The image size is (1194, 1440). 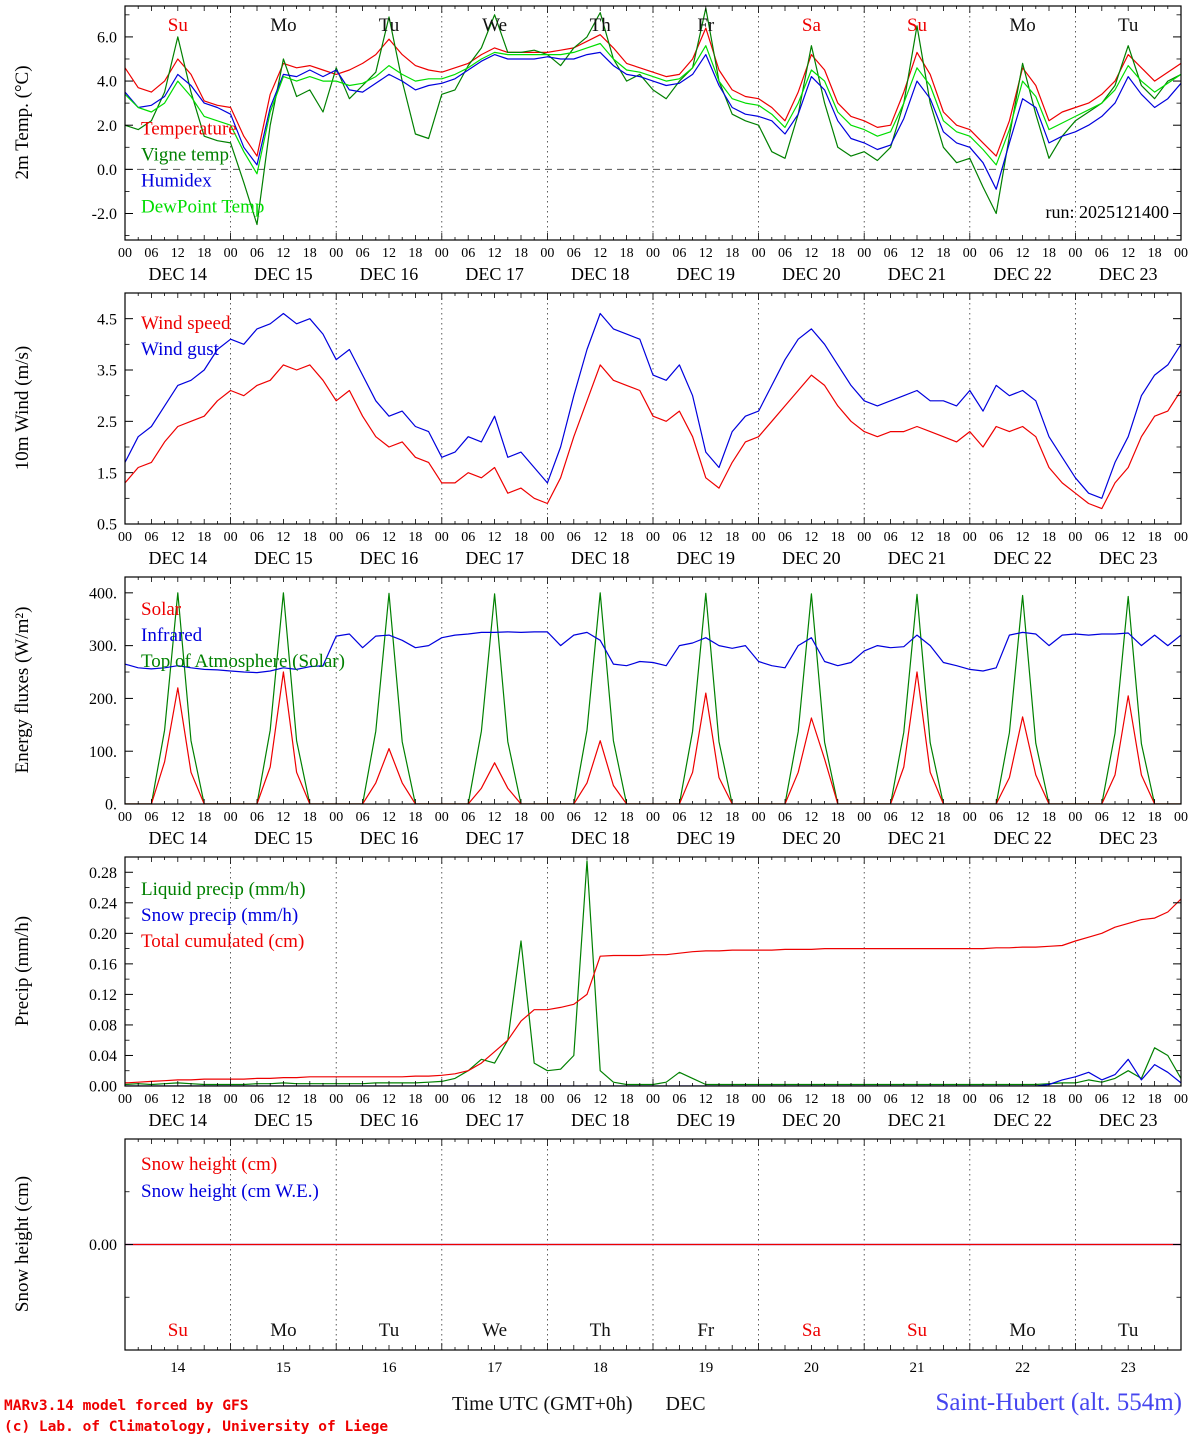 I want to click on svg-text: DEC 14, so click(x=178, y=838).